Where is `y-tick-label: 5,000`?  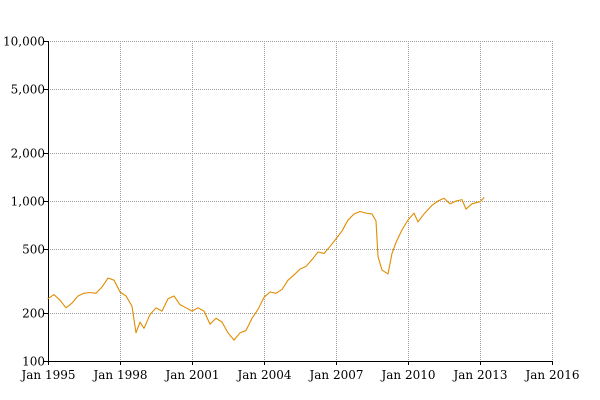
y-tick-label: 5,000 is located at coordinates (28, 90).